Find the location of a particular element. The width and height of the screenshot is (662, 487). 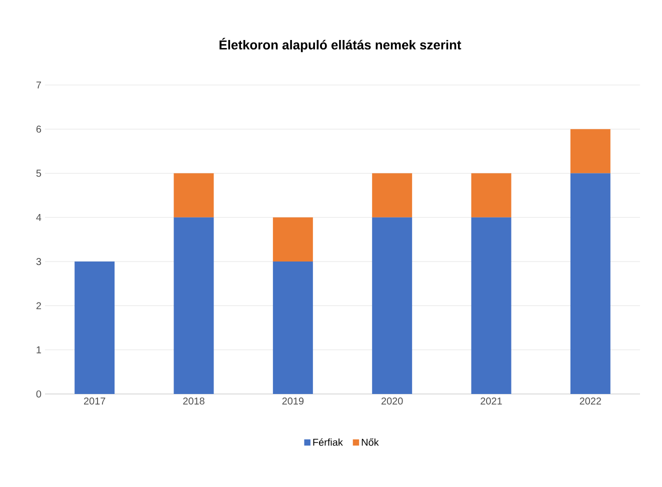

y-tick-label: 7 is located at coordinates (38, 85).